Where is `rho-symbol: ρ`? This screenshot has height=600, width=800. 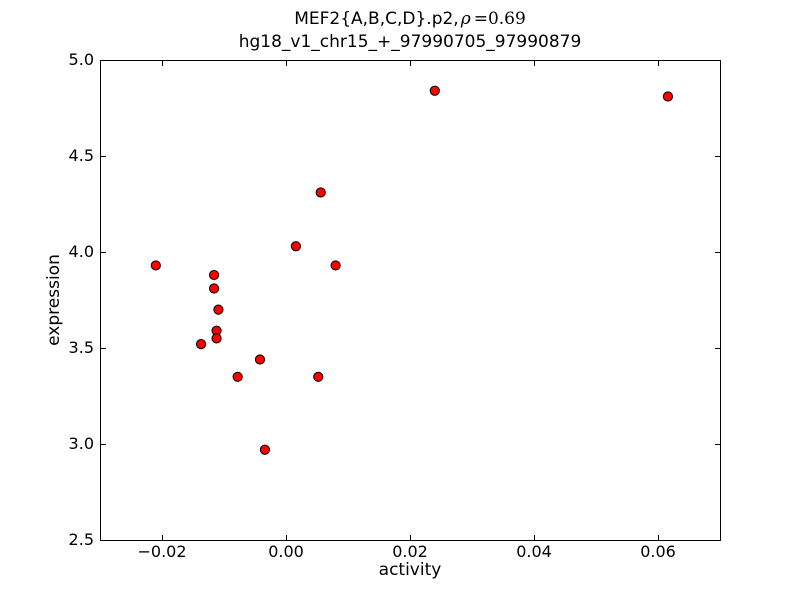
rho-symbol: ρ is located at coordinates (465, 19).